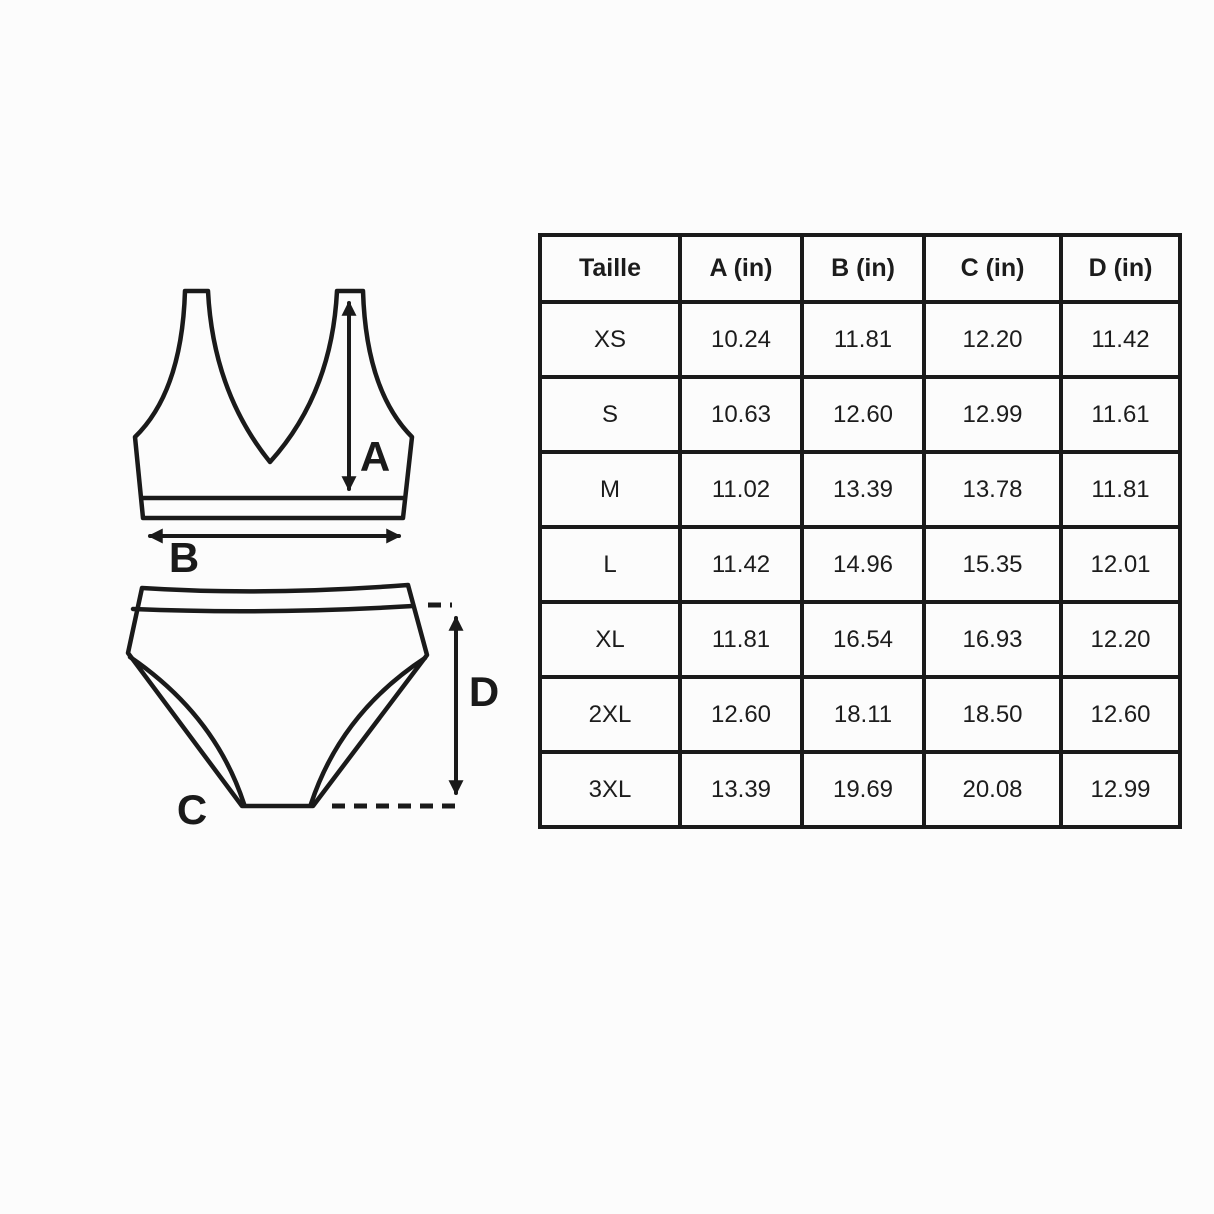 This screenshot has width=1214, height=1214. Describe the element at coordinates (992, 564) in the screenshot. I see `value-cell: 15.35` at that location.